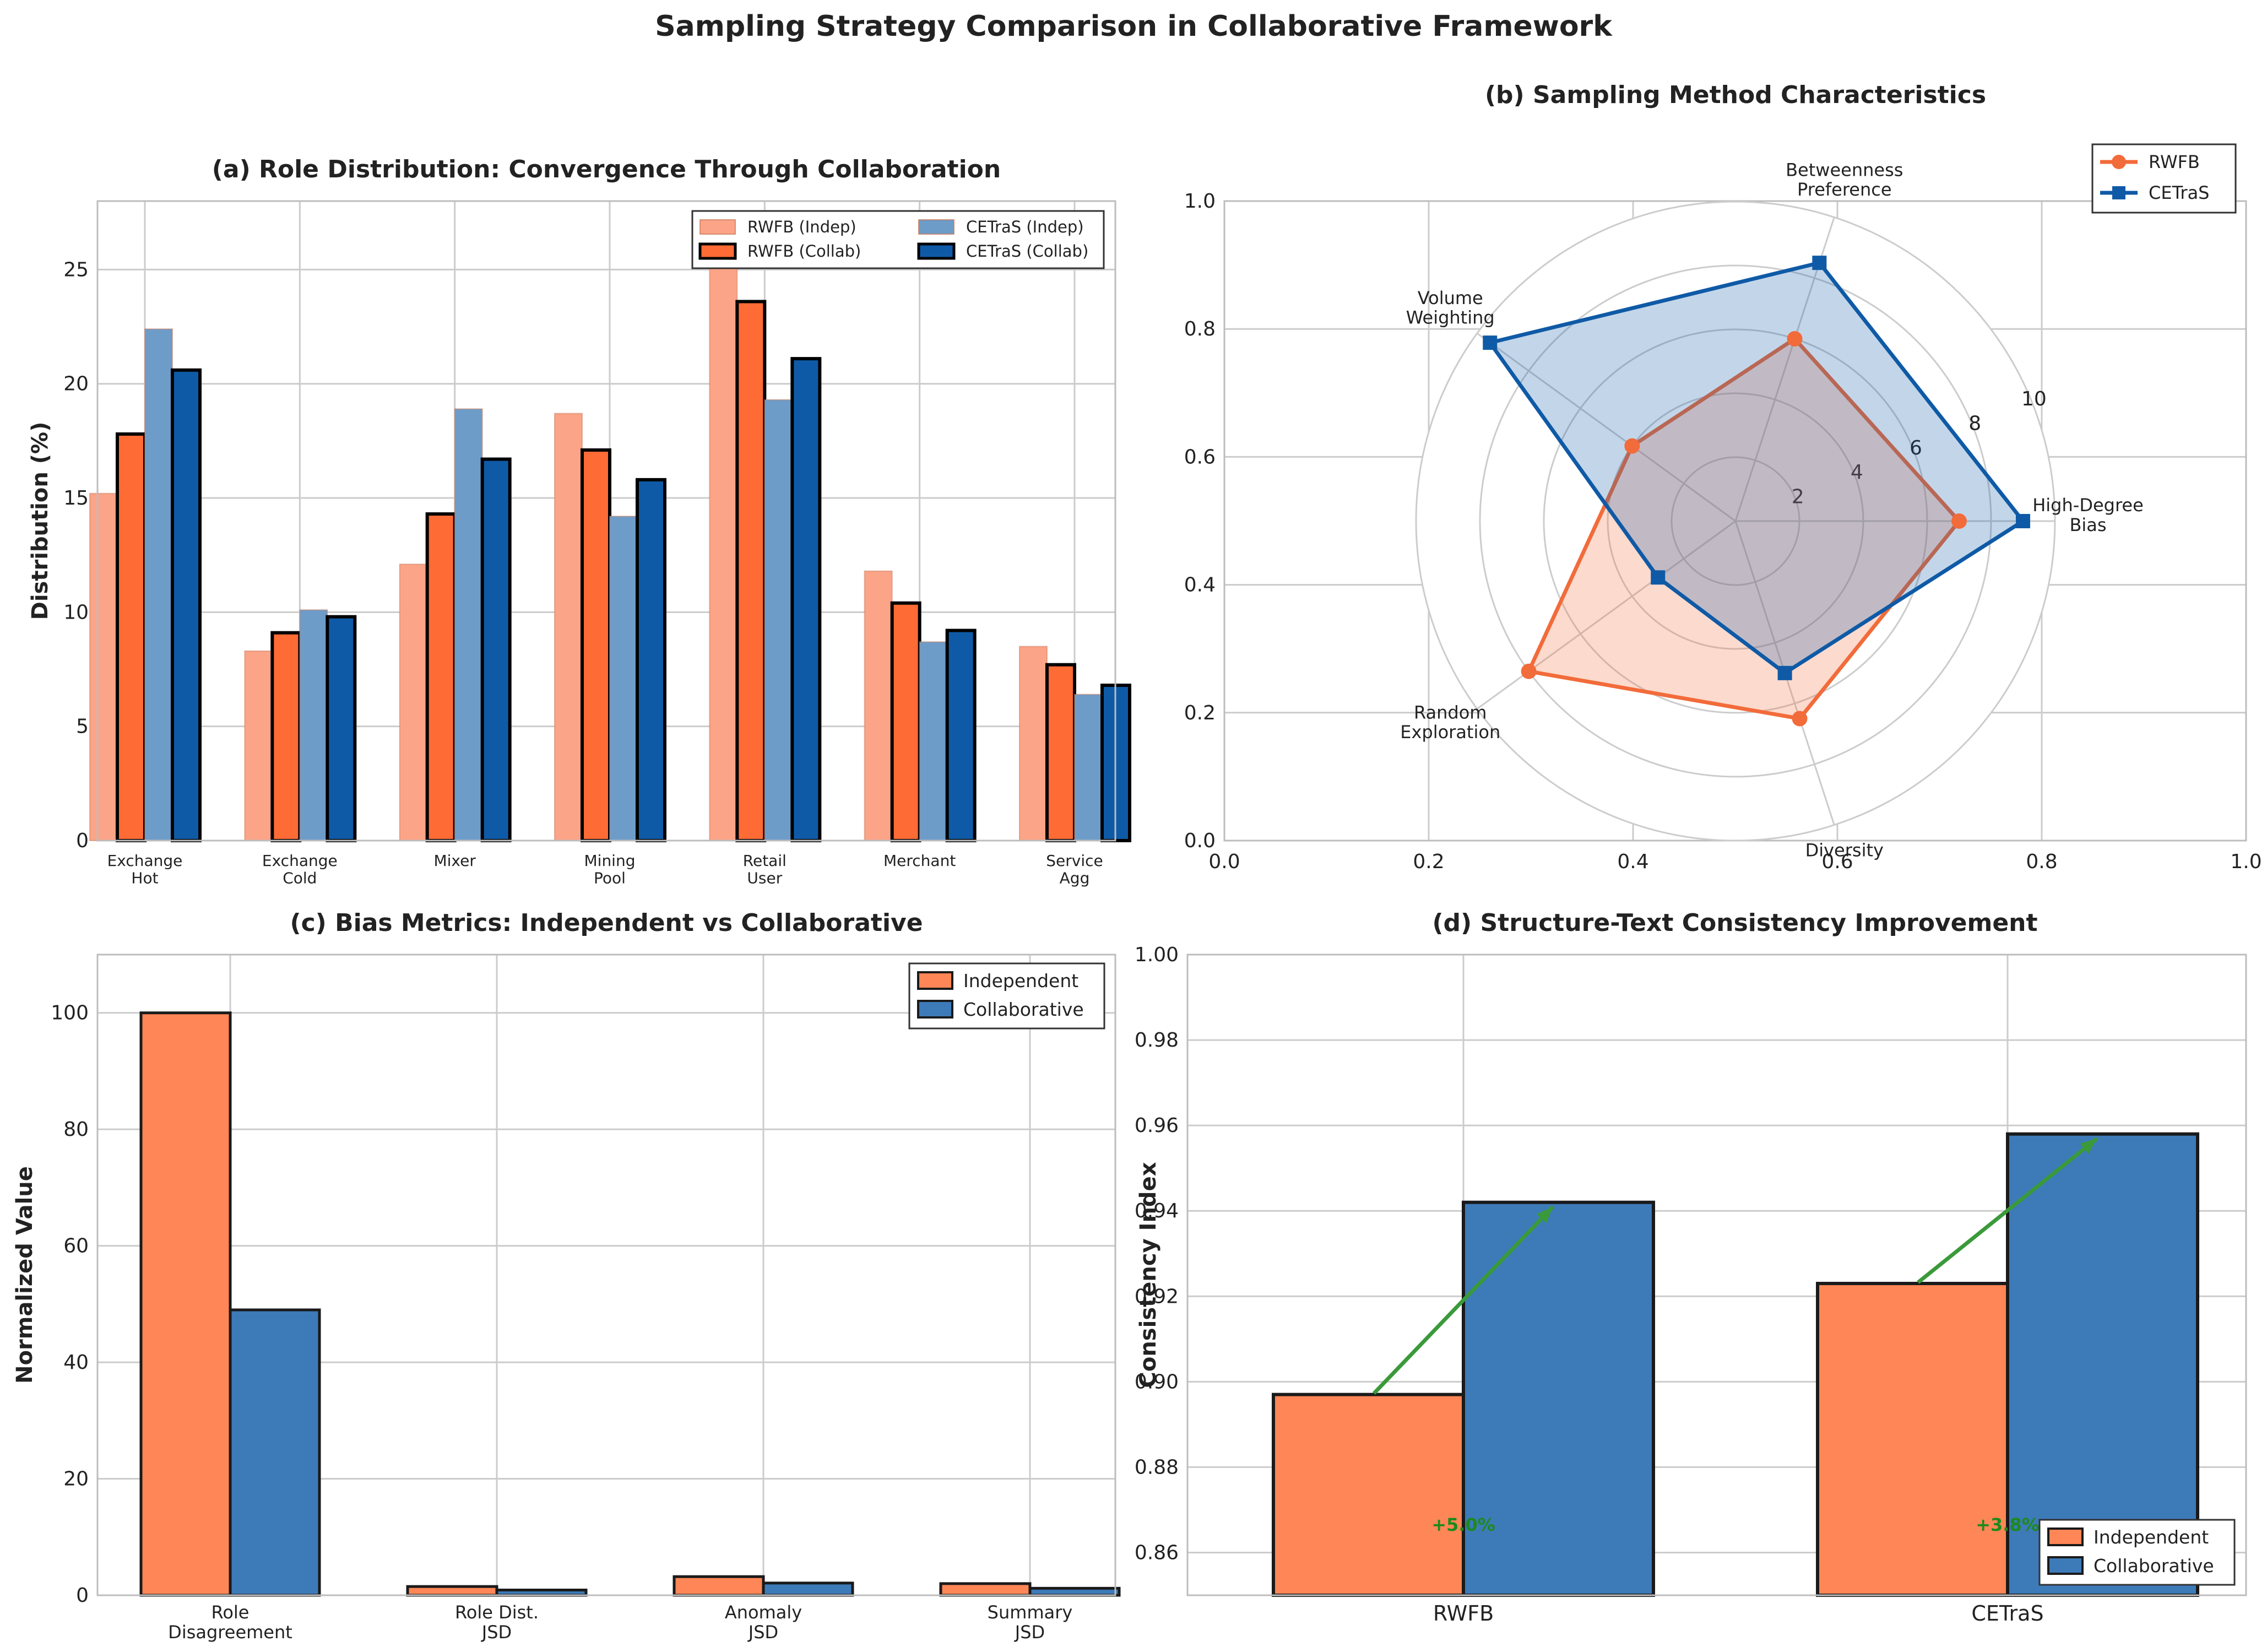 The image size is (2267, 1652). What do you see at coordinates (103, 666) in the screenshot?
I see `bar-rwfb-indep-exchange-hot` at bounding box center [103, 666].